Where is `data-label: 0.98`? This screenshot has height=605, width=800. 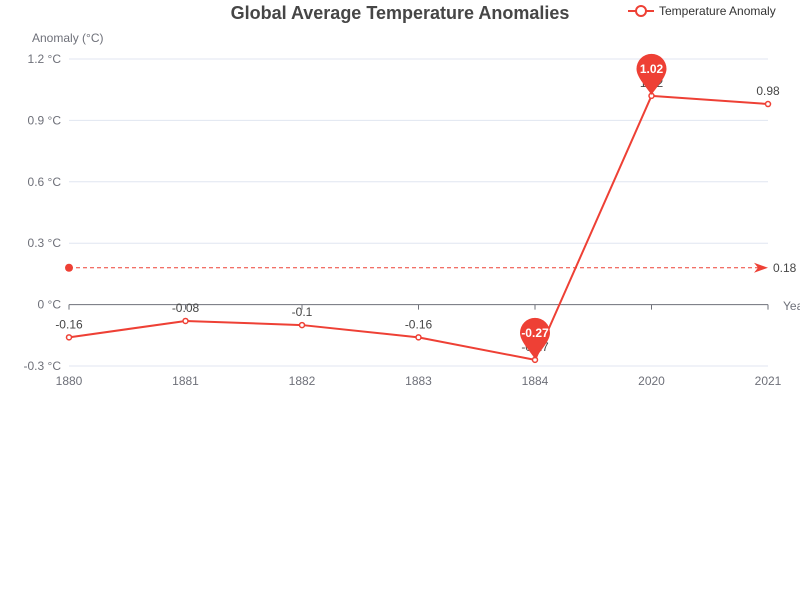 data-label: 0.98 is located at coordinates (768, 91).